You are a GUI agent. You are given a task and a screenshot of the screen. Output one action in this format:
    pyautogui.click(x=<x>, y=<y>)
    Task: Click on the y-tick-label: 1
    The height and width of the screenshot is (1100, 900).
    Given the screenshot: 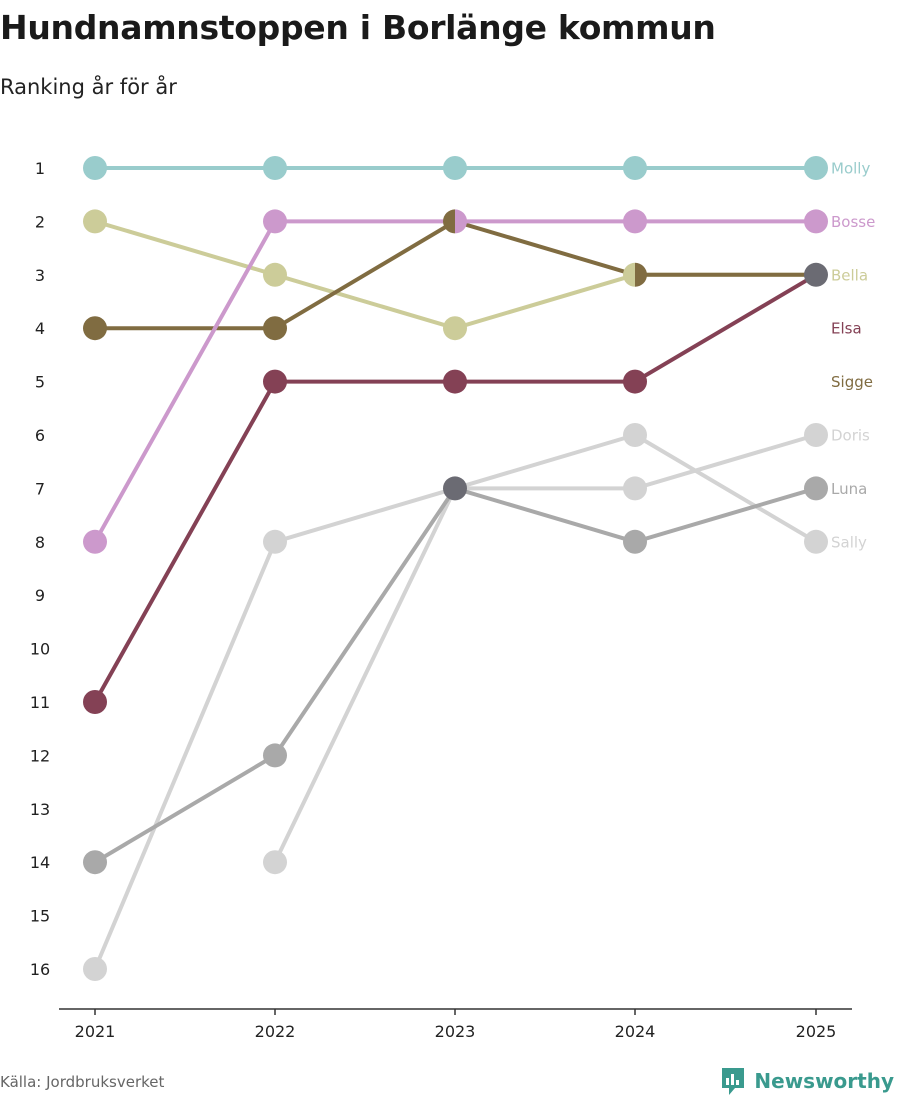 What is the action you would take?
    pyautogui.click(x=40, y=168)
    